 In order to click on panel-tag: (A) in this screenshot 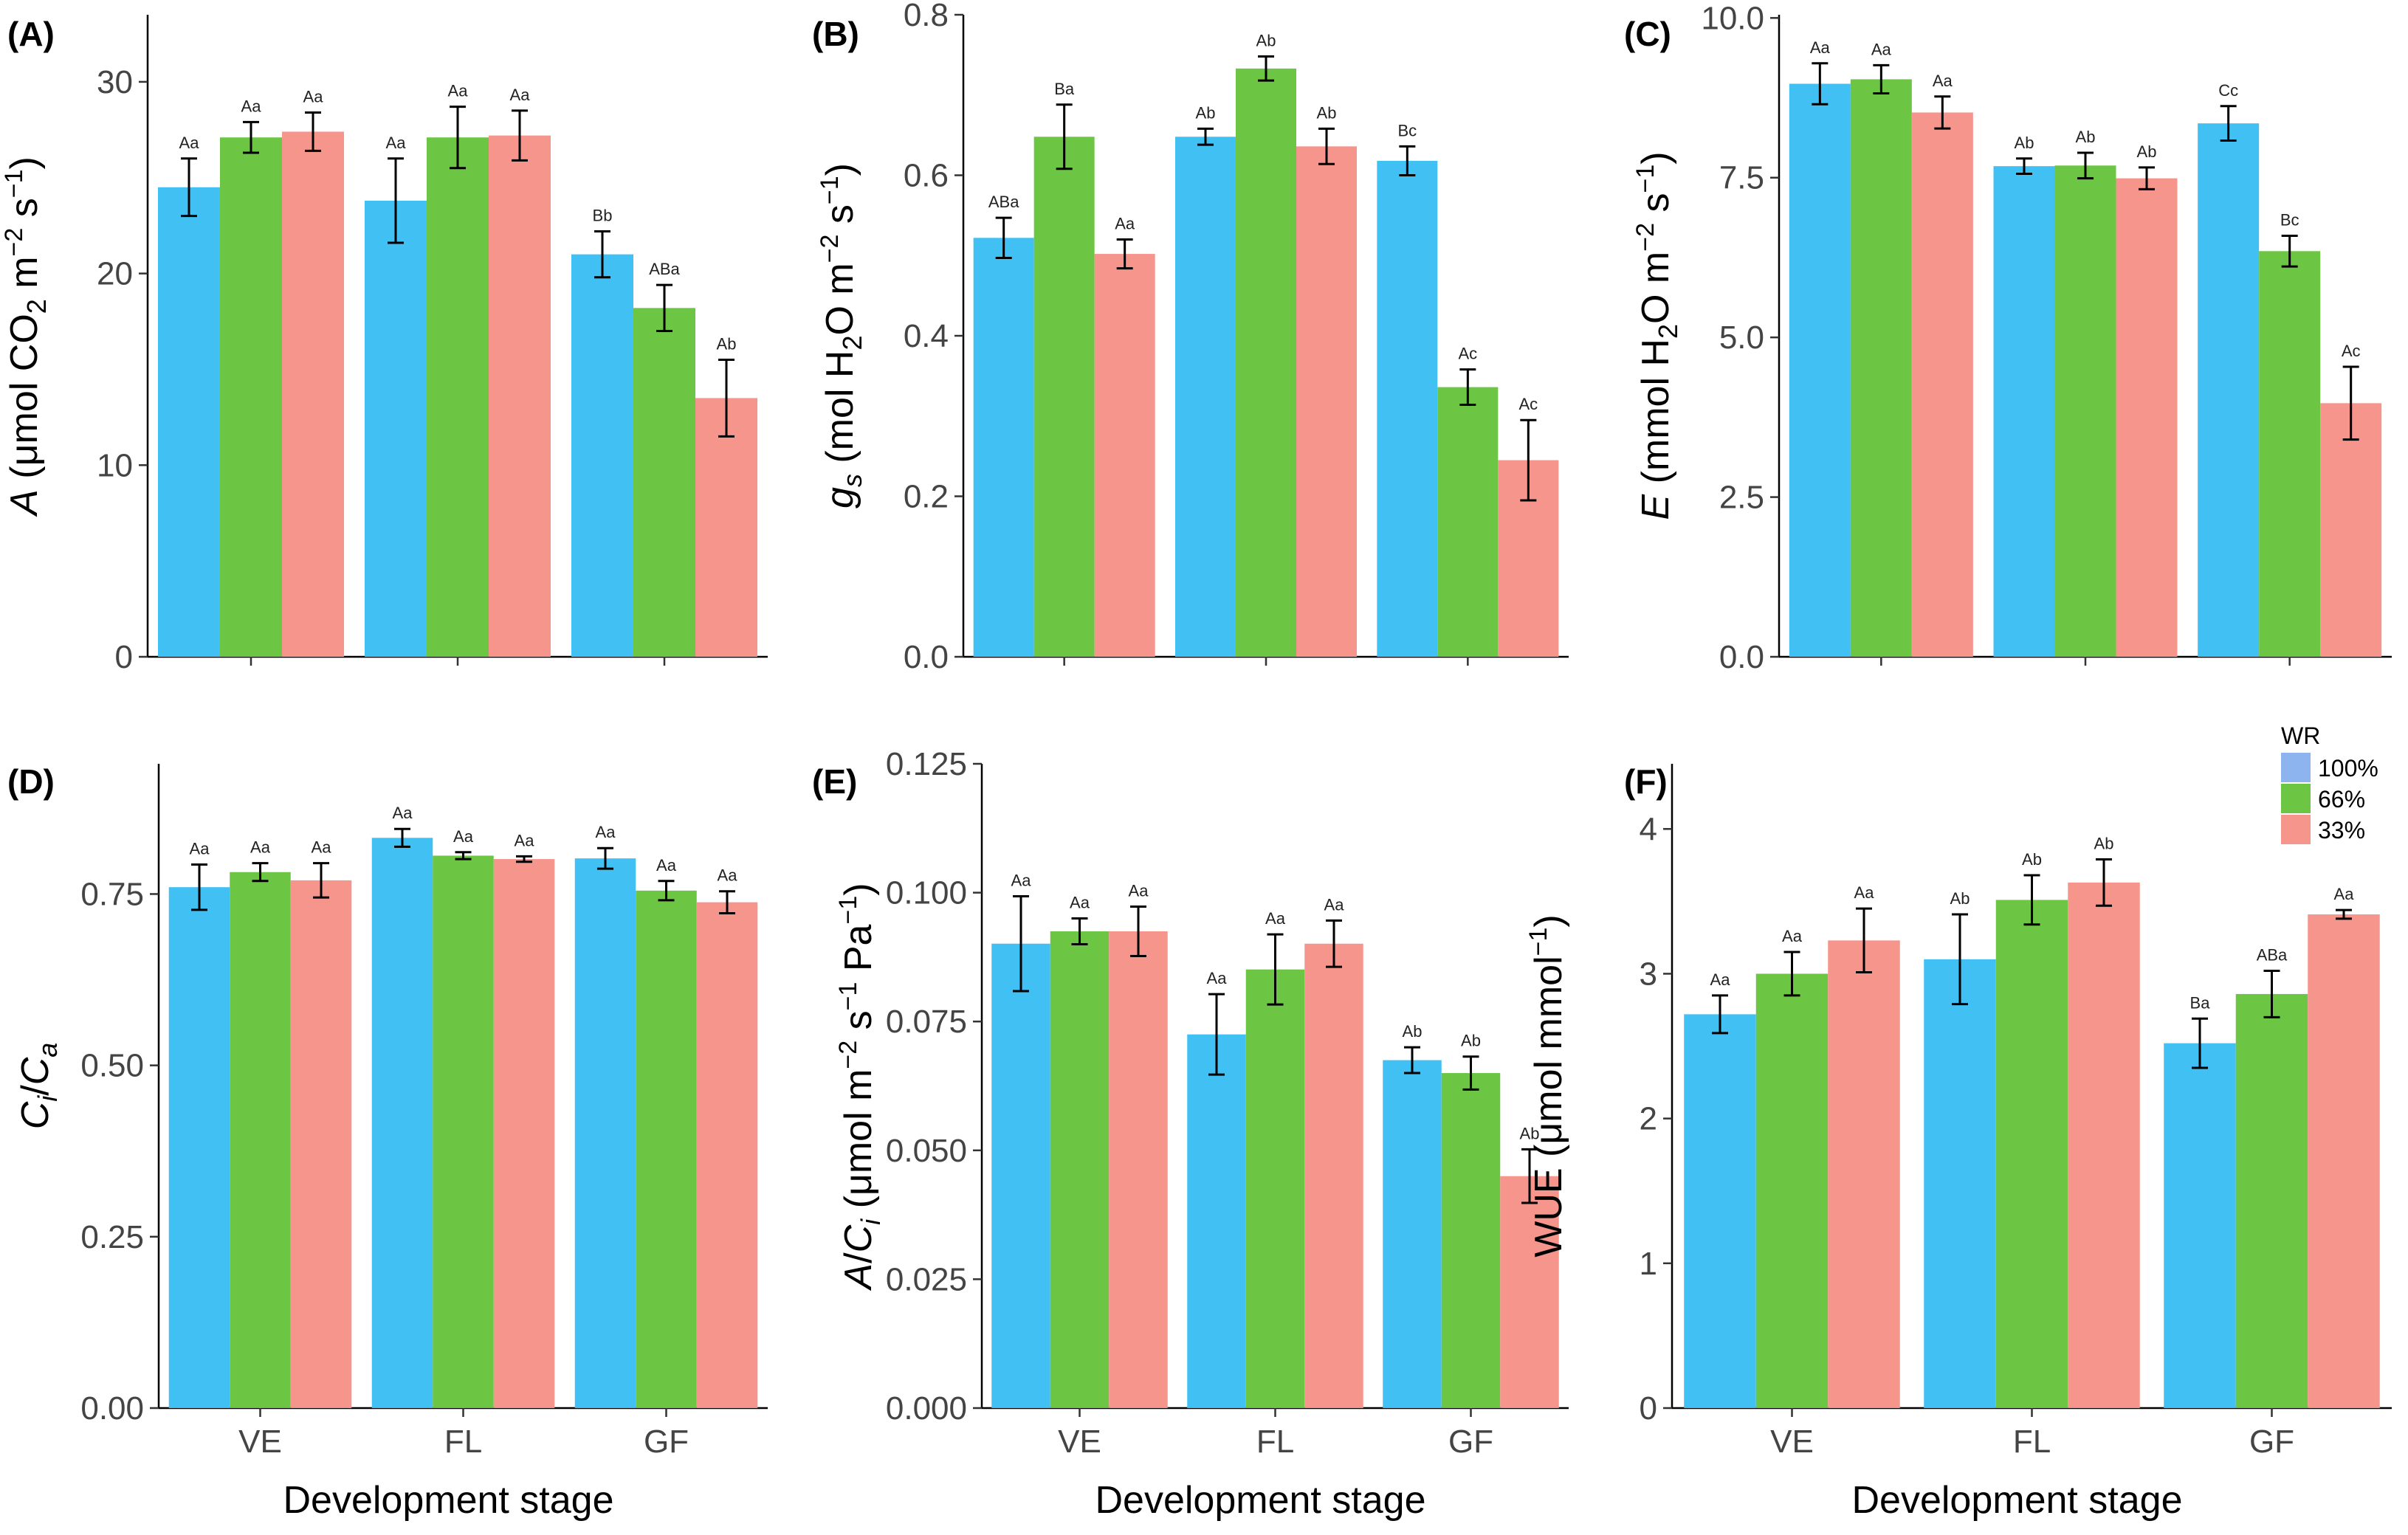, I will do `click(31, 34)`.